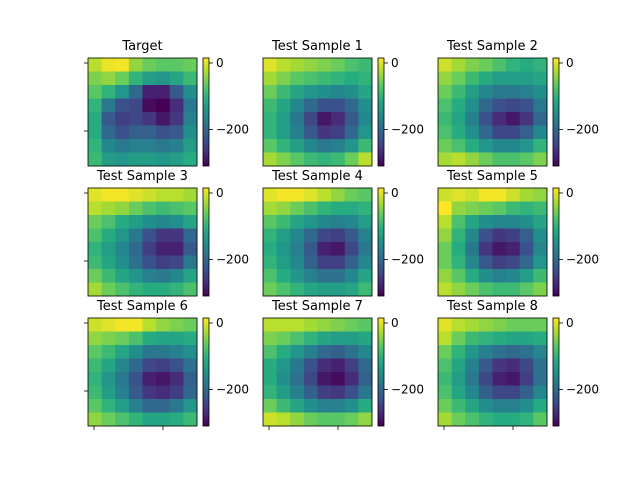 This screenshot has height=480, width=640. What do you see at coordinates (232, 259) in the screenshot?
I see `colorbar-tick-label: −200` at bounding box center [232, 259].